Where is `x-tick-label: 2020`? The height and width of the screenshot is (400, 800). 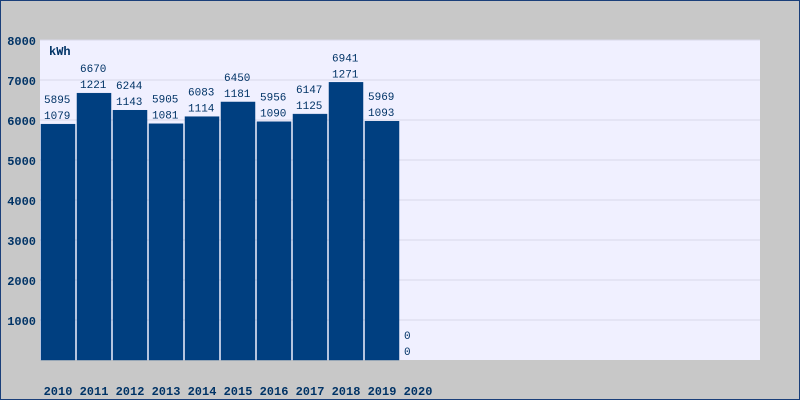 x-tick-label: 2020 is located at coordinates (418, 392).